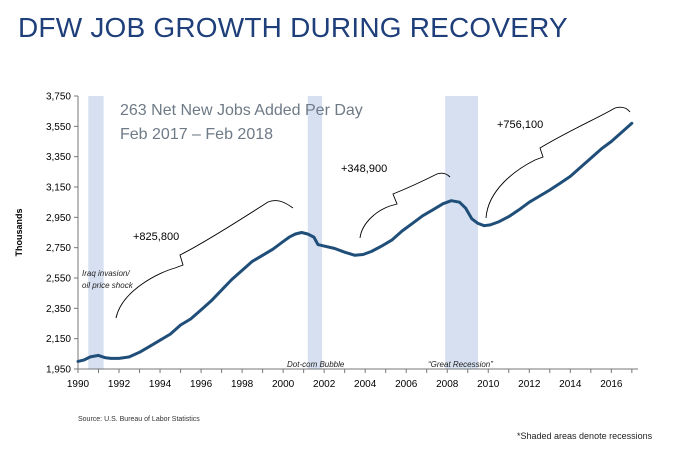 Image resolution: width=677 pixels, height=451 pixels. Describe the element at coordinates (293, 27) in the screenshot. I see `chart-title: DFW JOB GROWTH DURING RECOVERY` at that location.